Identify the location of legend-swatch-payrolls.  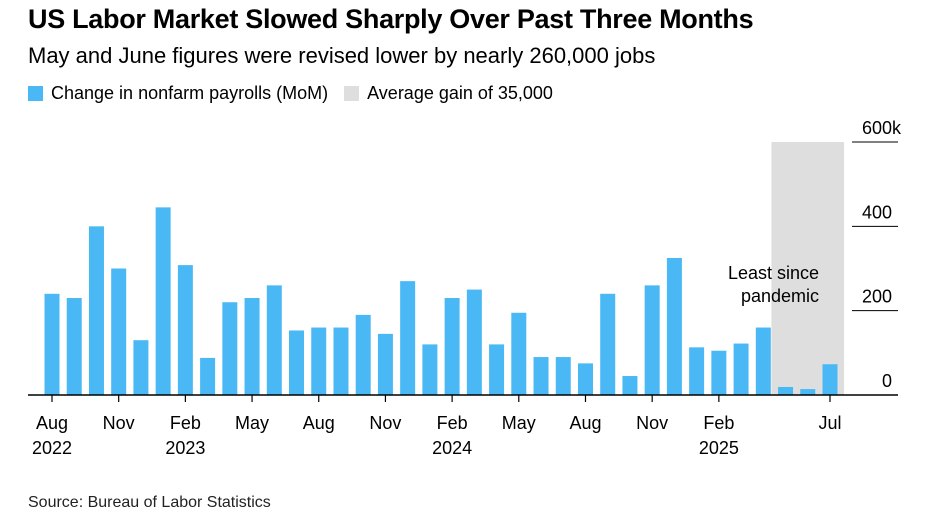
(35, 93).